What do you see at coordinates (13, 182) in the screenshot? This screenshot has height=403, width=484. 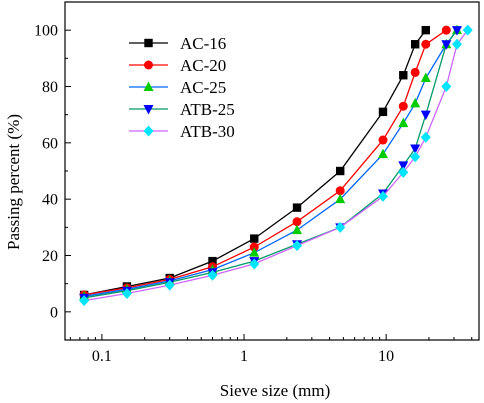 I see `y-axis-title: Passing percent (%)` at bounding box center [13, 182].